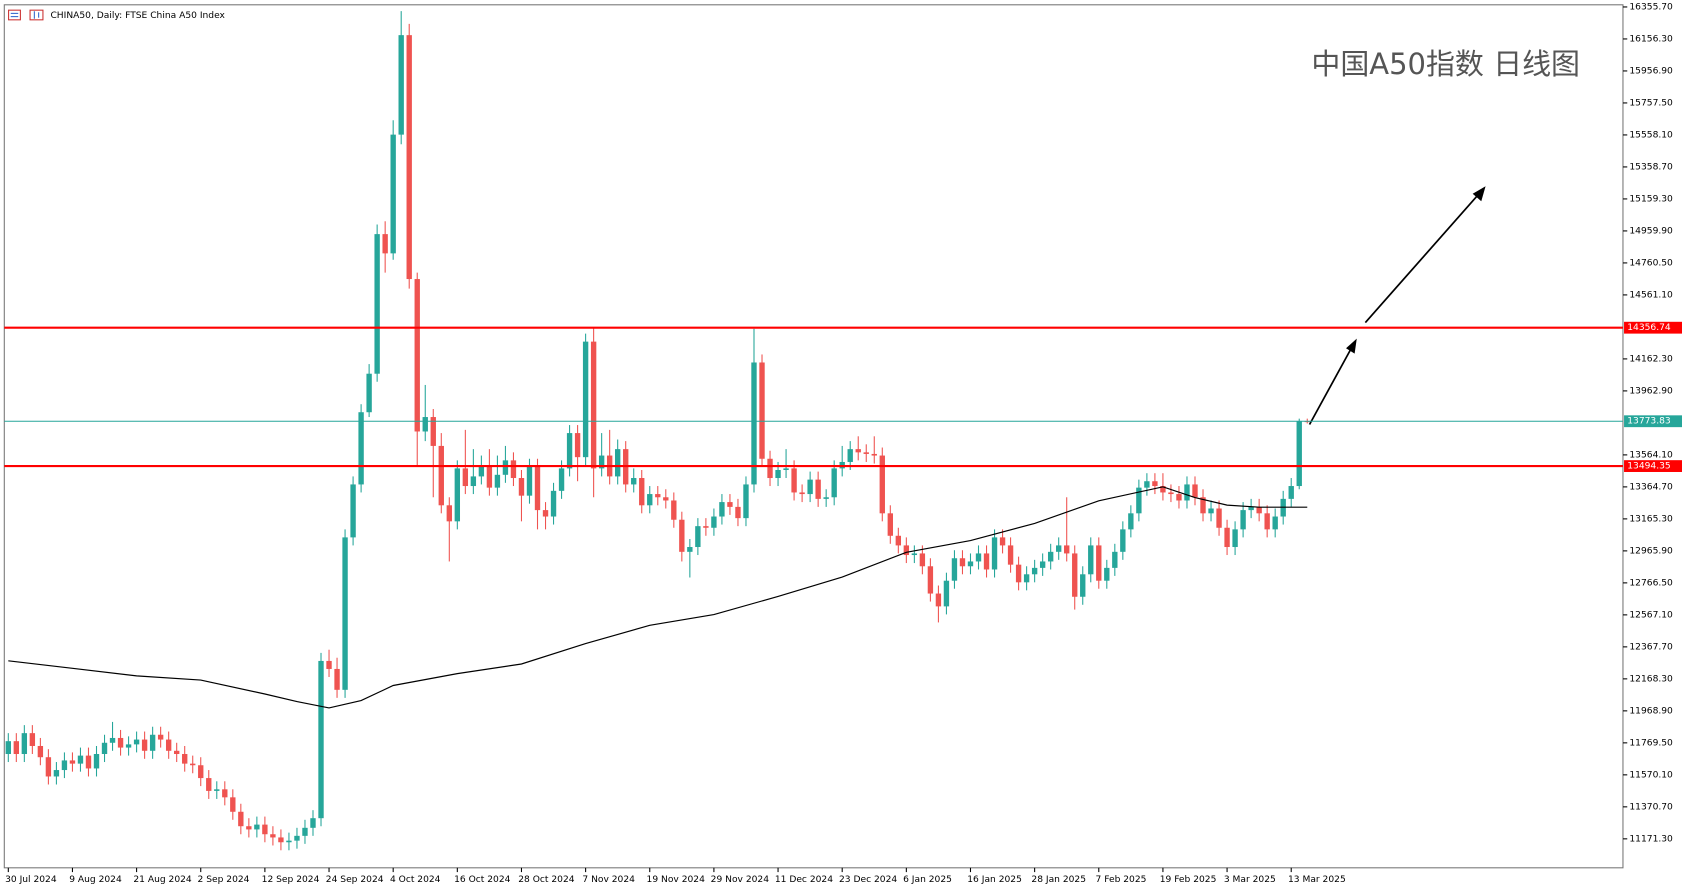 The image size is (1682, 893). What do you see at coordinates (1651, 743) in the screenshot?
I see `y-tick-label: 11769.50` at bounding box center [1651, 743].